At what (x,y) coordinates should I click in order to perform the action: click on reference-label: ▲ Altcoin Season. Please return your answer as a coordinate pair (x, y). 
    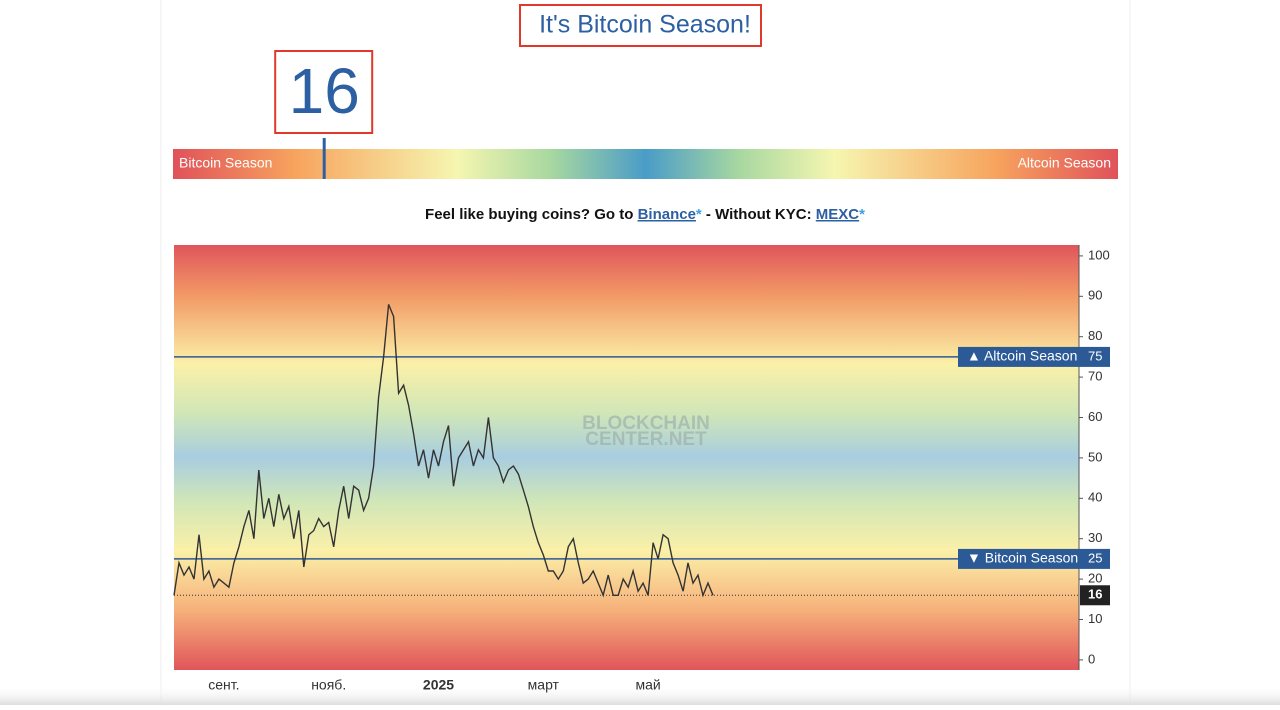
    Looking at the image, I should click on (1022, 356).